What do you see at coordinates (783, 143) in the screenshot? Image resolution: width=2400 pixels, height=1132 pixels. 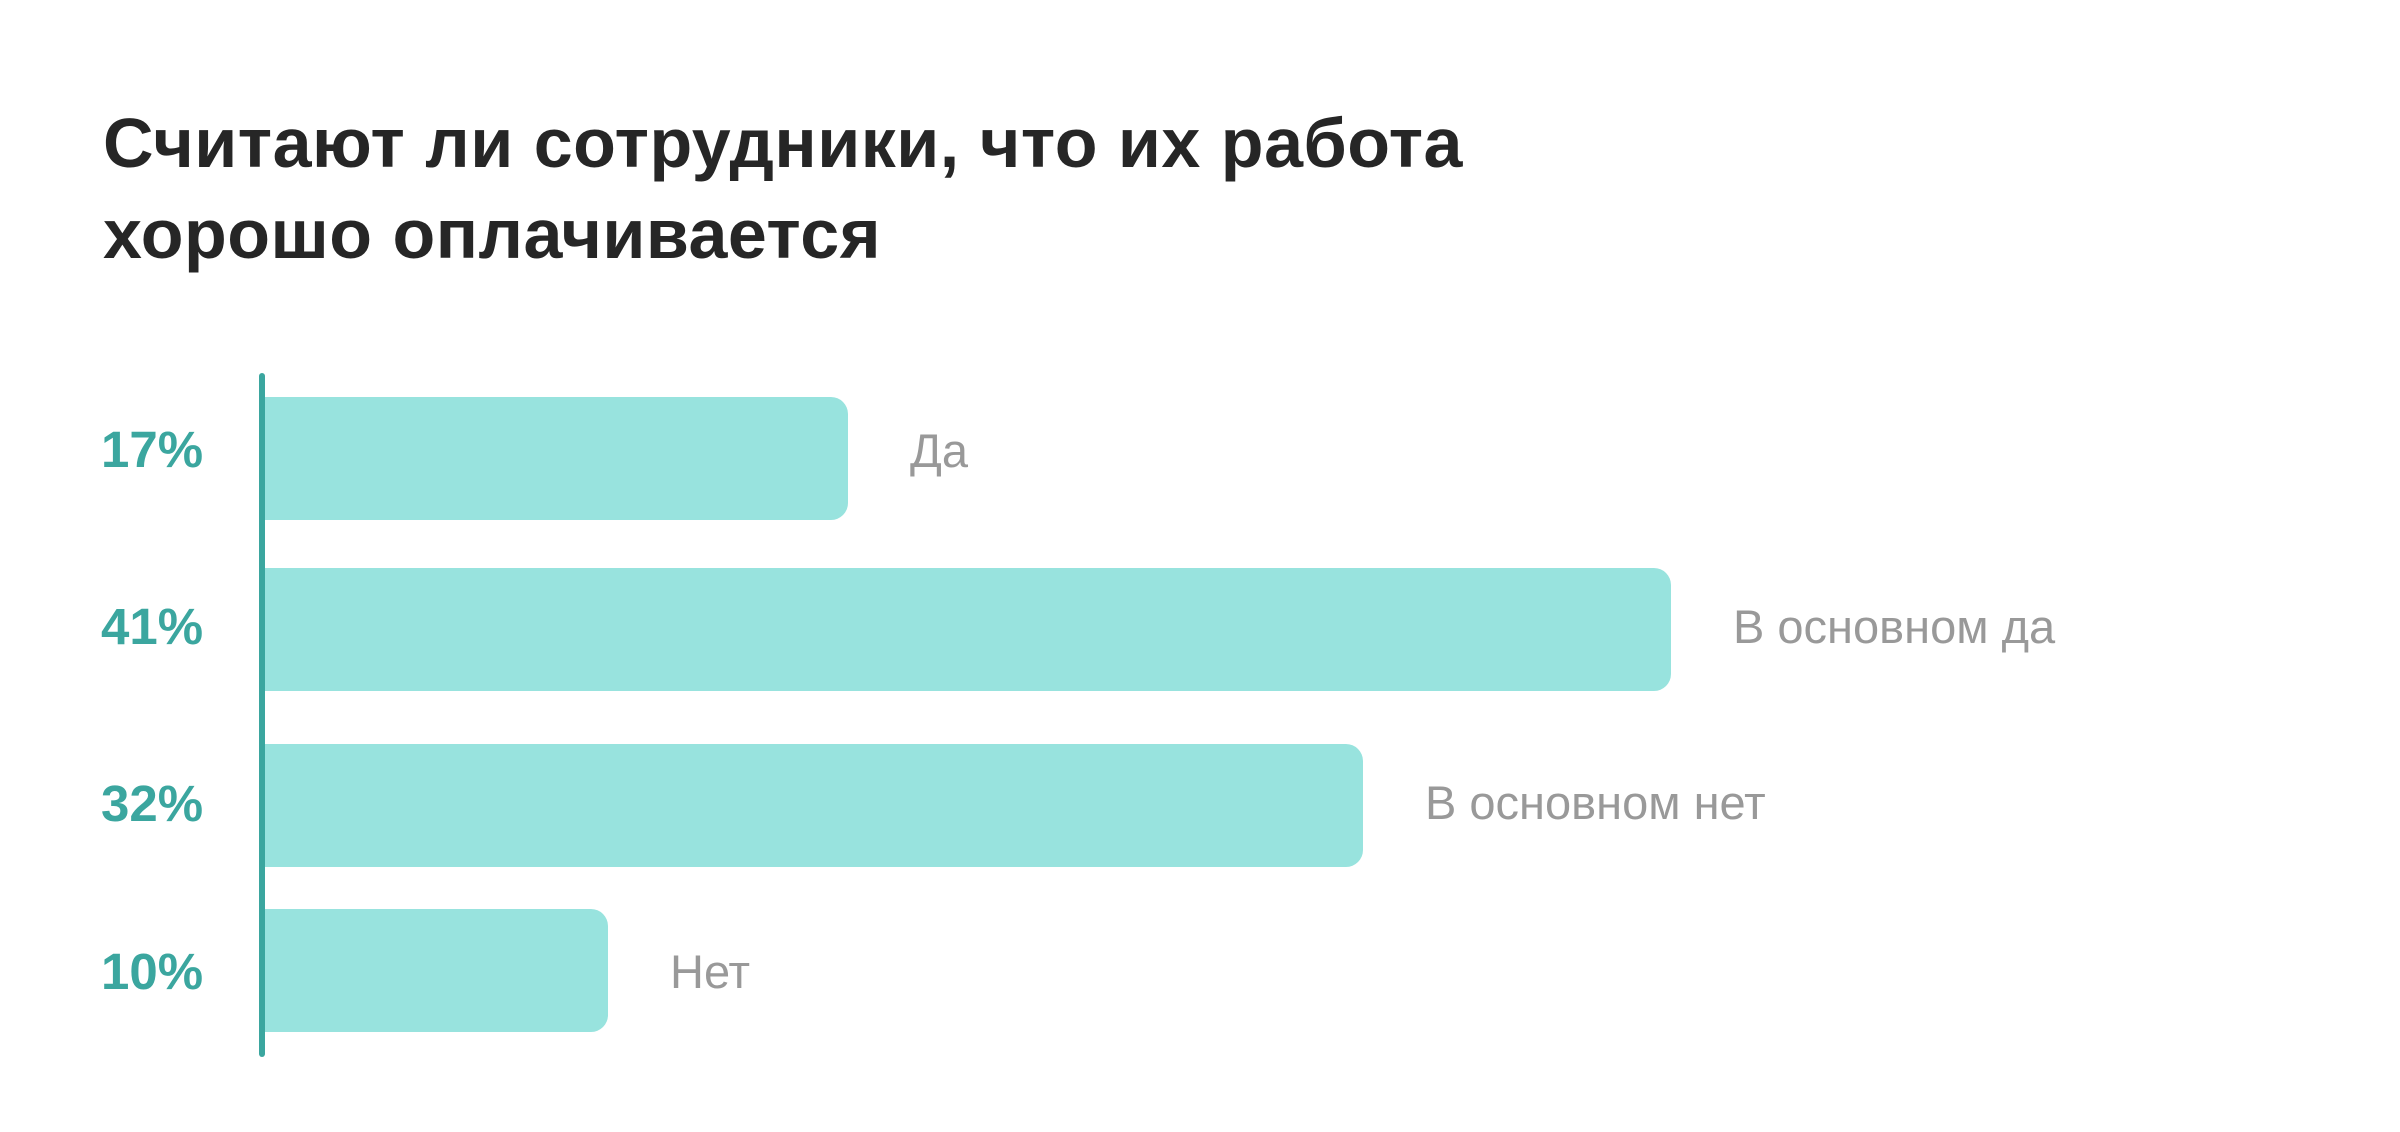 I see `chart-title-line-1: Считают ли сотрудники, что их работа` at bounding box center [783, 143].